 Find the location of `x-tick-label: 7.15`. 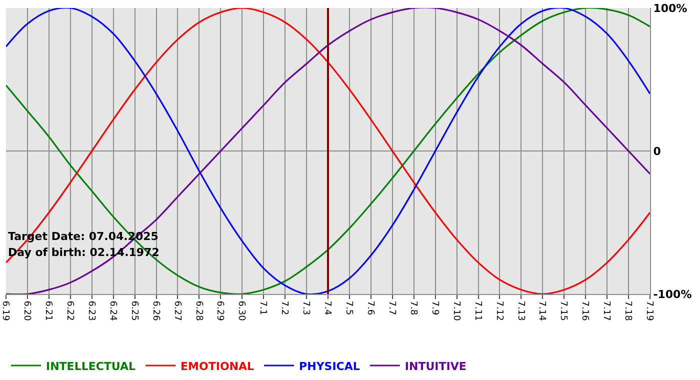

x-tick-label: 7.15 is located at coordinates (563, 310).